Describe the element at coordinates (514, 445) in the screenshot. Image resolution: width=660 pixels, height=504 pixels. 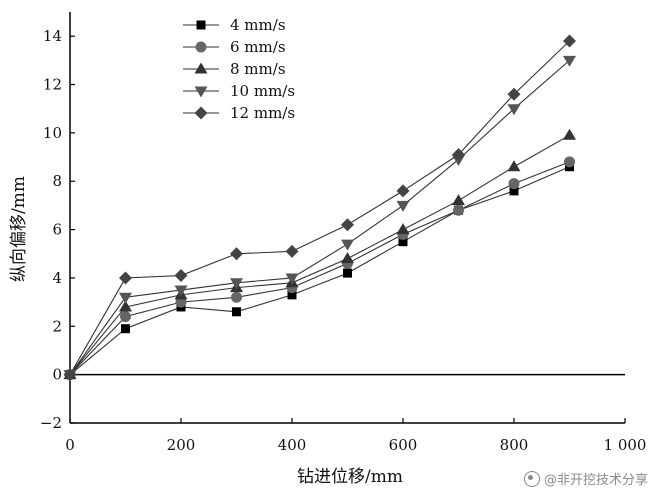
I see `x-tick-label: 800` at that location.